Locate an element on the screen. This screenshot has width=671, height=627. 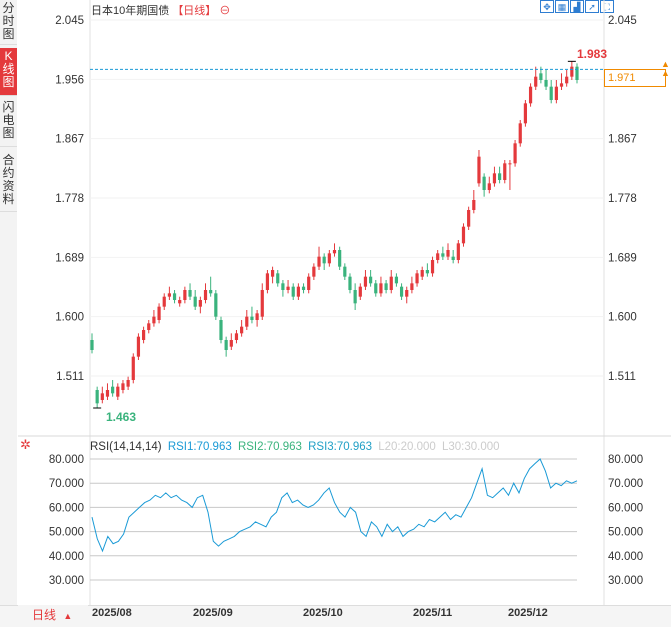
low-price-label: 1.463 is located at coordinates (121, 417).